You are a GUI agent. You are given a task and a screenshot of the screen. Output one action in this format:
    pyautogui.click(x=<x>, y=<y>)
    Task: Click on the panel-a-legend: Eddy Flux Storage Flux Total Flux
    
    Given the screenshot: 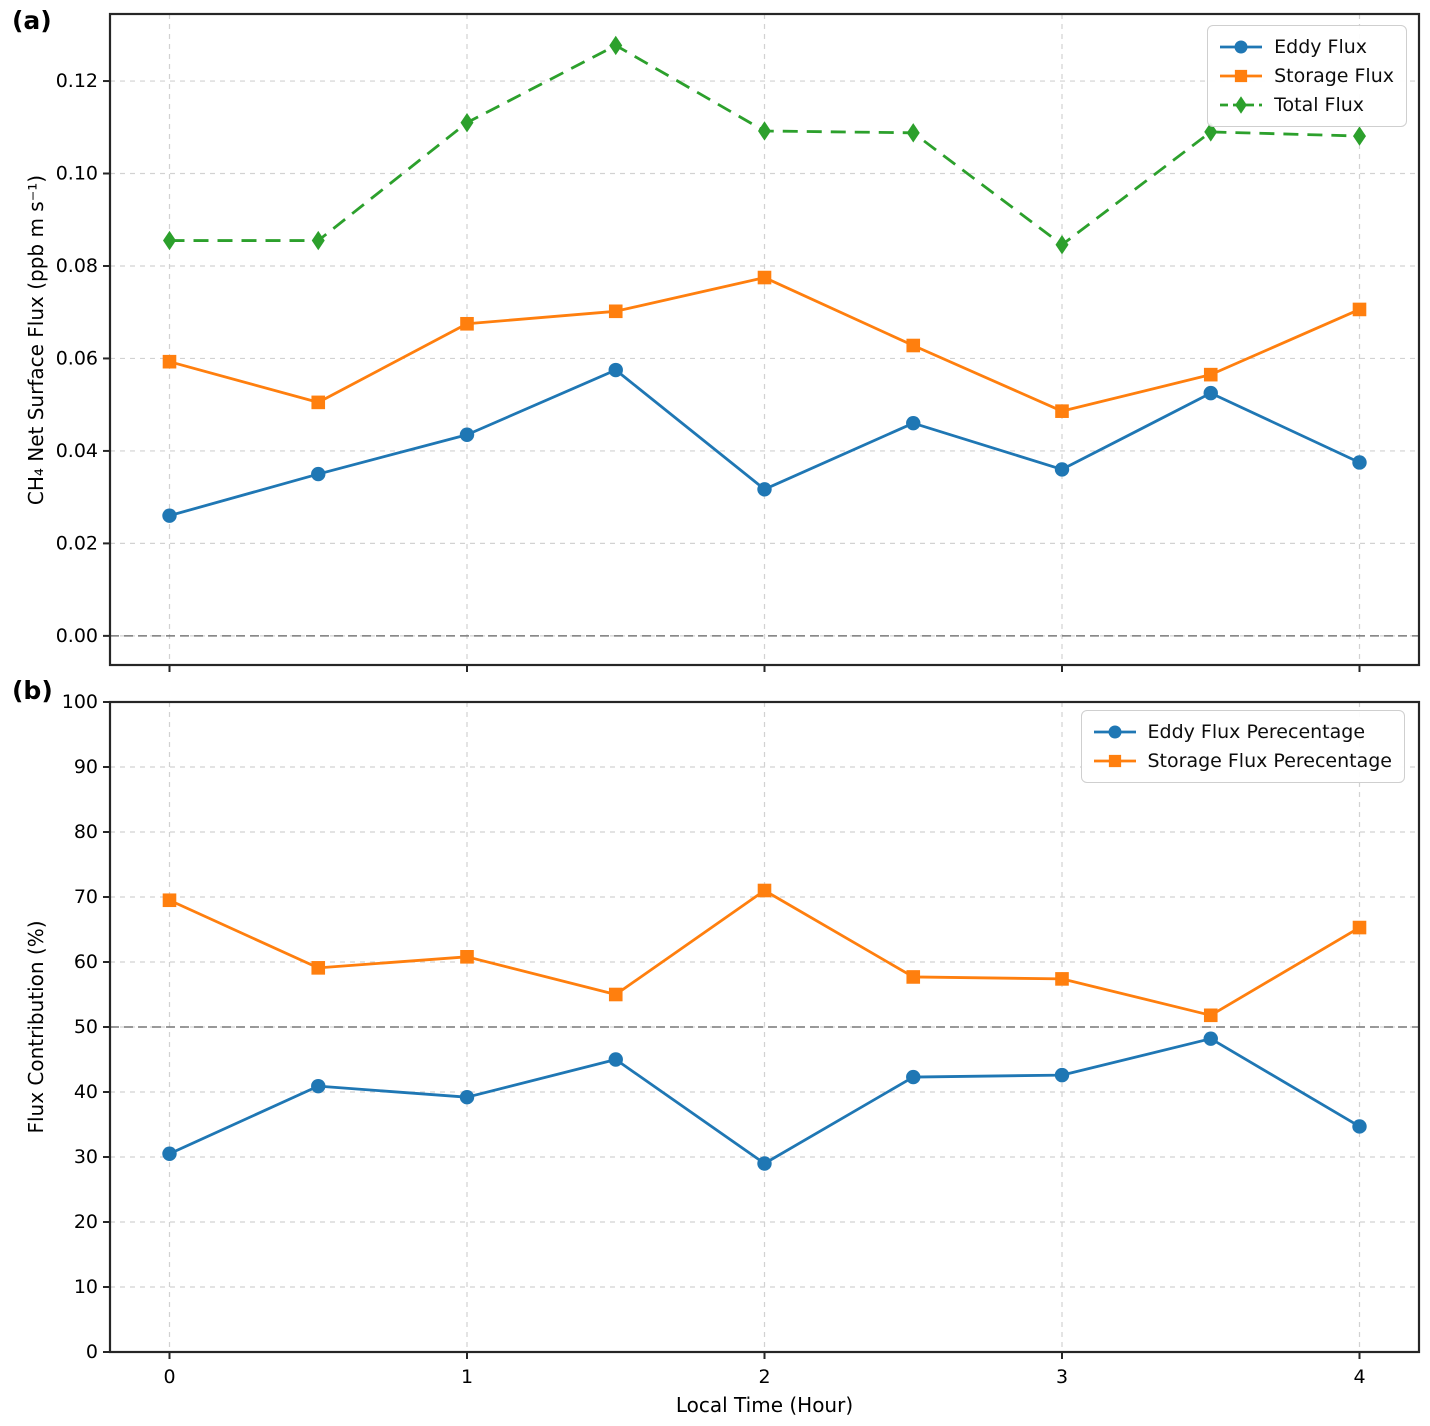 What is the action you would take?
    pyautogui.click(x=1307, y=76)
    